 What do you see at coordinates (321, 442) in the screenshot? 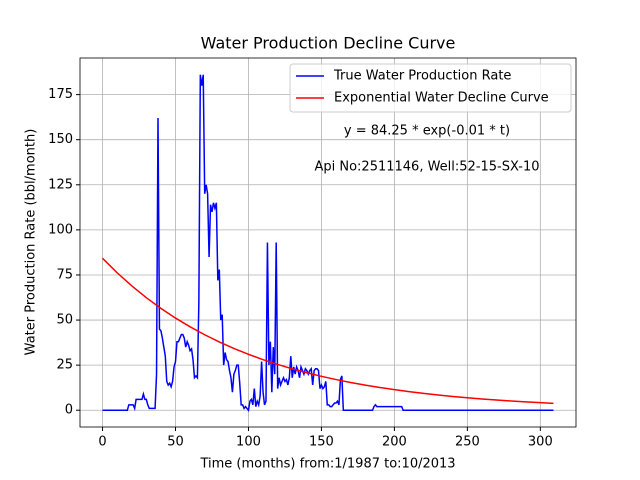
I see `x-tick-label: 150` at bounding box center [321, 442].